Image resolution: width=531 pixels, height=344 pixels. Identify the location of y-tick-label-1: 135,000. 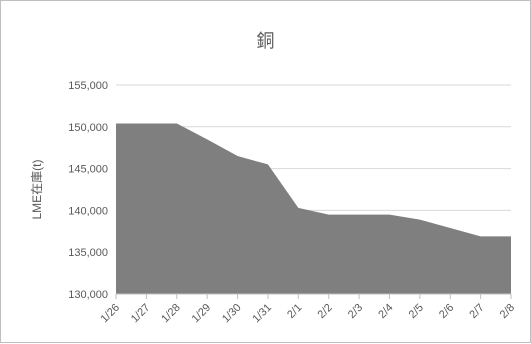
(88, 253).